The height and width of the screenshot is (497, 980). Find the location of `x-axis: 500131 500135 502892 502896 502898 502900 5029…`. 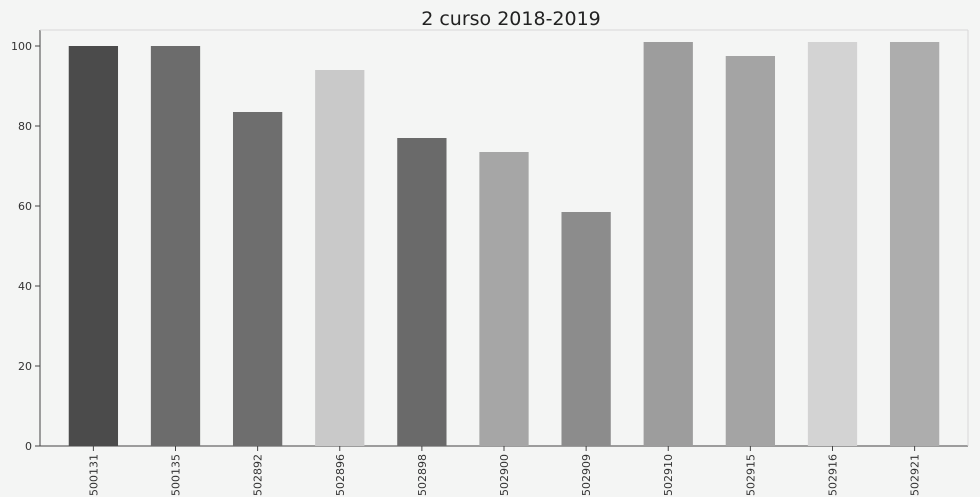

x-axis: 500131 500135 502892 502896 502898 502900 5029… is located at coordinates (504, 471).